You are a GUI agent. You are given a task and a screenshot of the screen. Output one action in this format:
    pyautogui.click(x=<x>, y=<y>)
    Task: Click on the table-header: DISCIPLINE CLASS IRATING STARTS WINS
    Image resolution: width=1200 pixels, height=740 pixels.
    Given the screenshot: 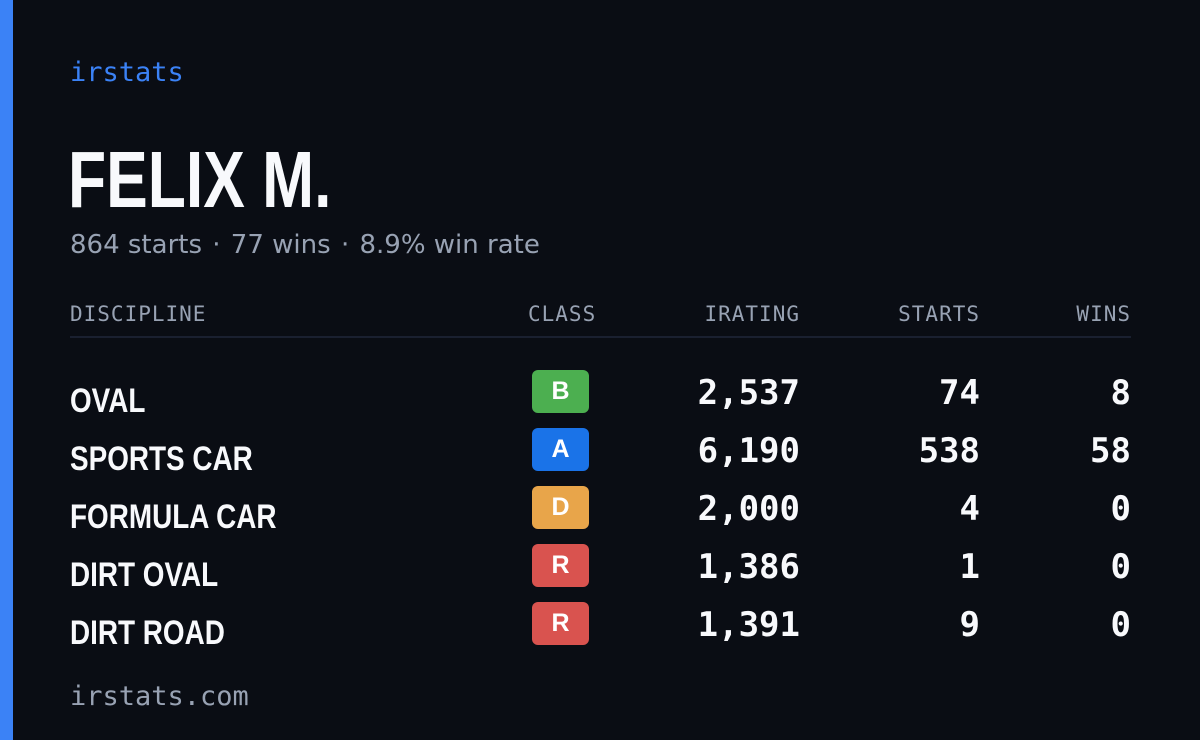 What is the action you would take?
    pyautogui.click(x=600, y=317)
    